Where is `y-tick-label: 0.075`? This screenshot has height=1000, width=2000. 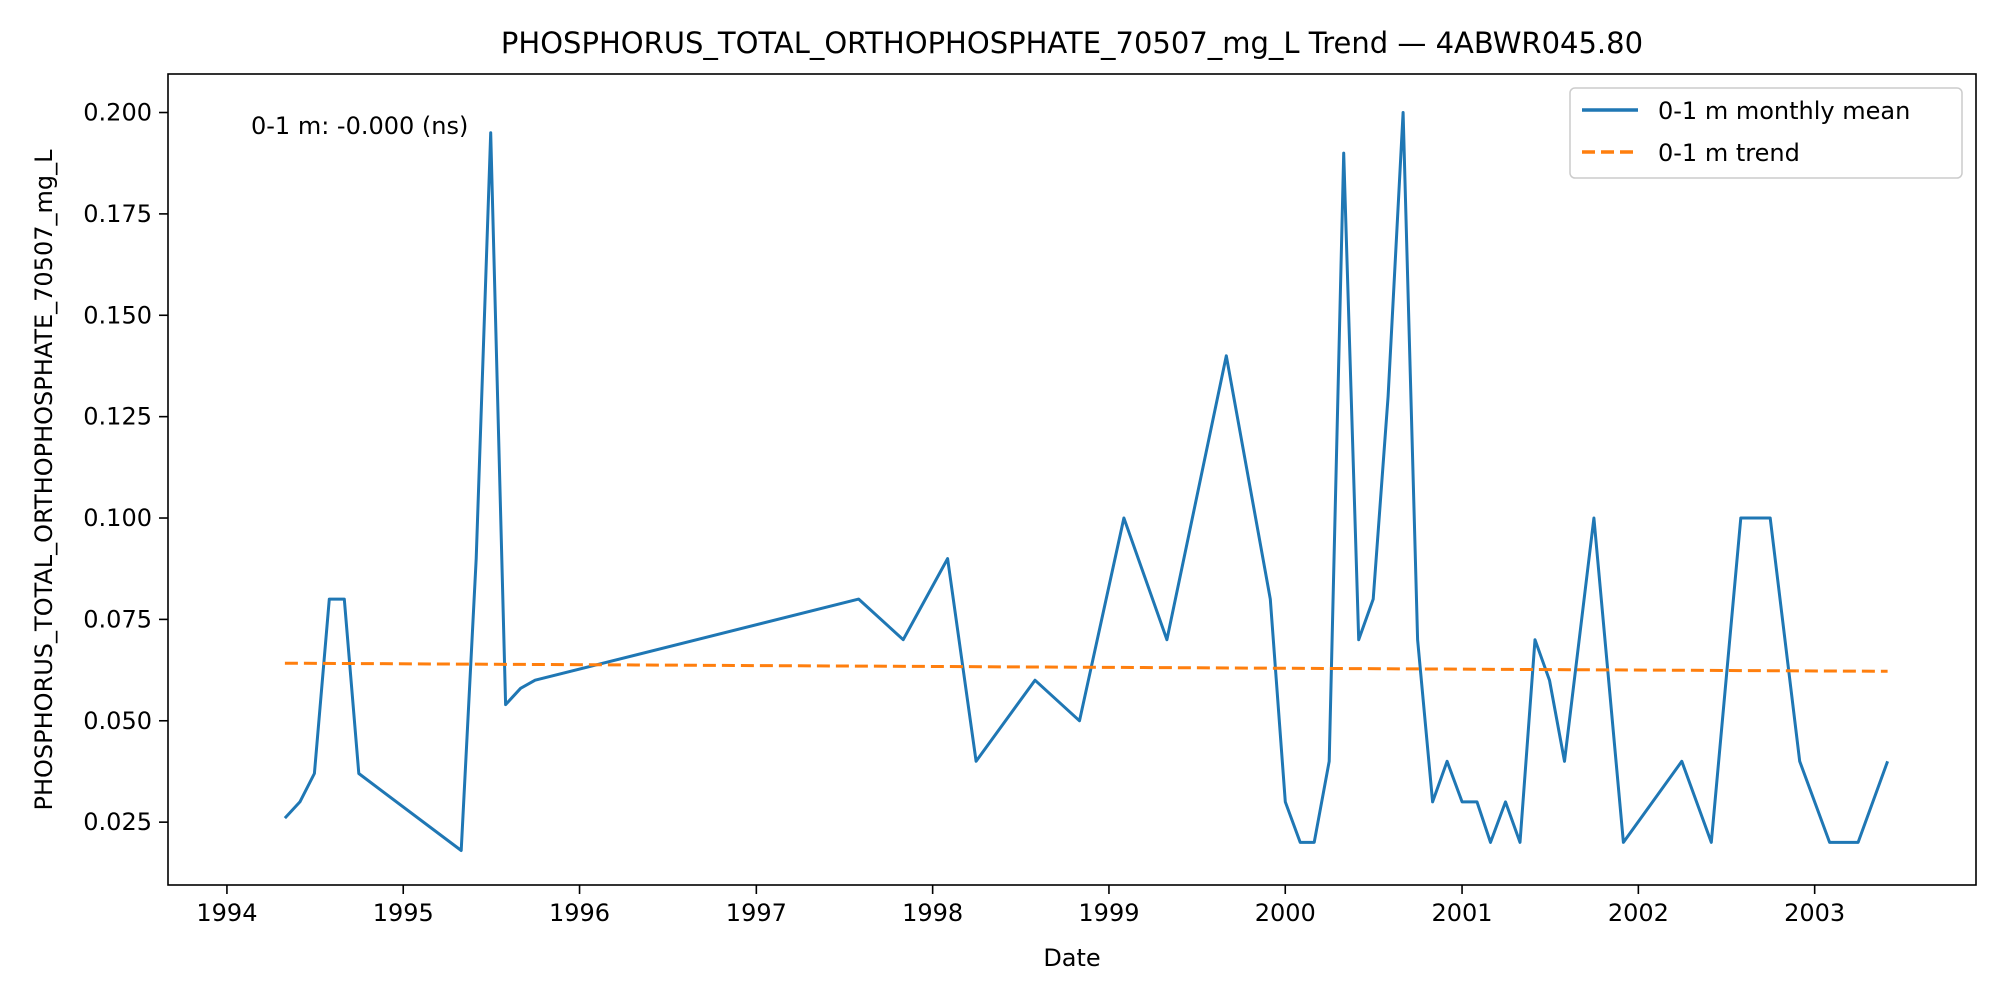
y-tick-label: 0.075 is located at coordinates (117, 619).